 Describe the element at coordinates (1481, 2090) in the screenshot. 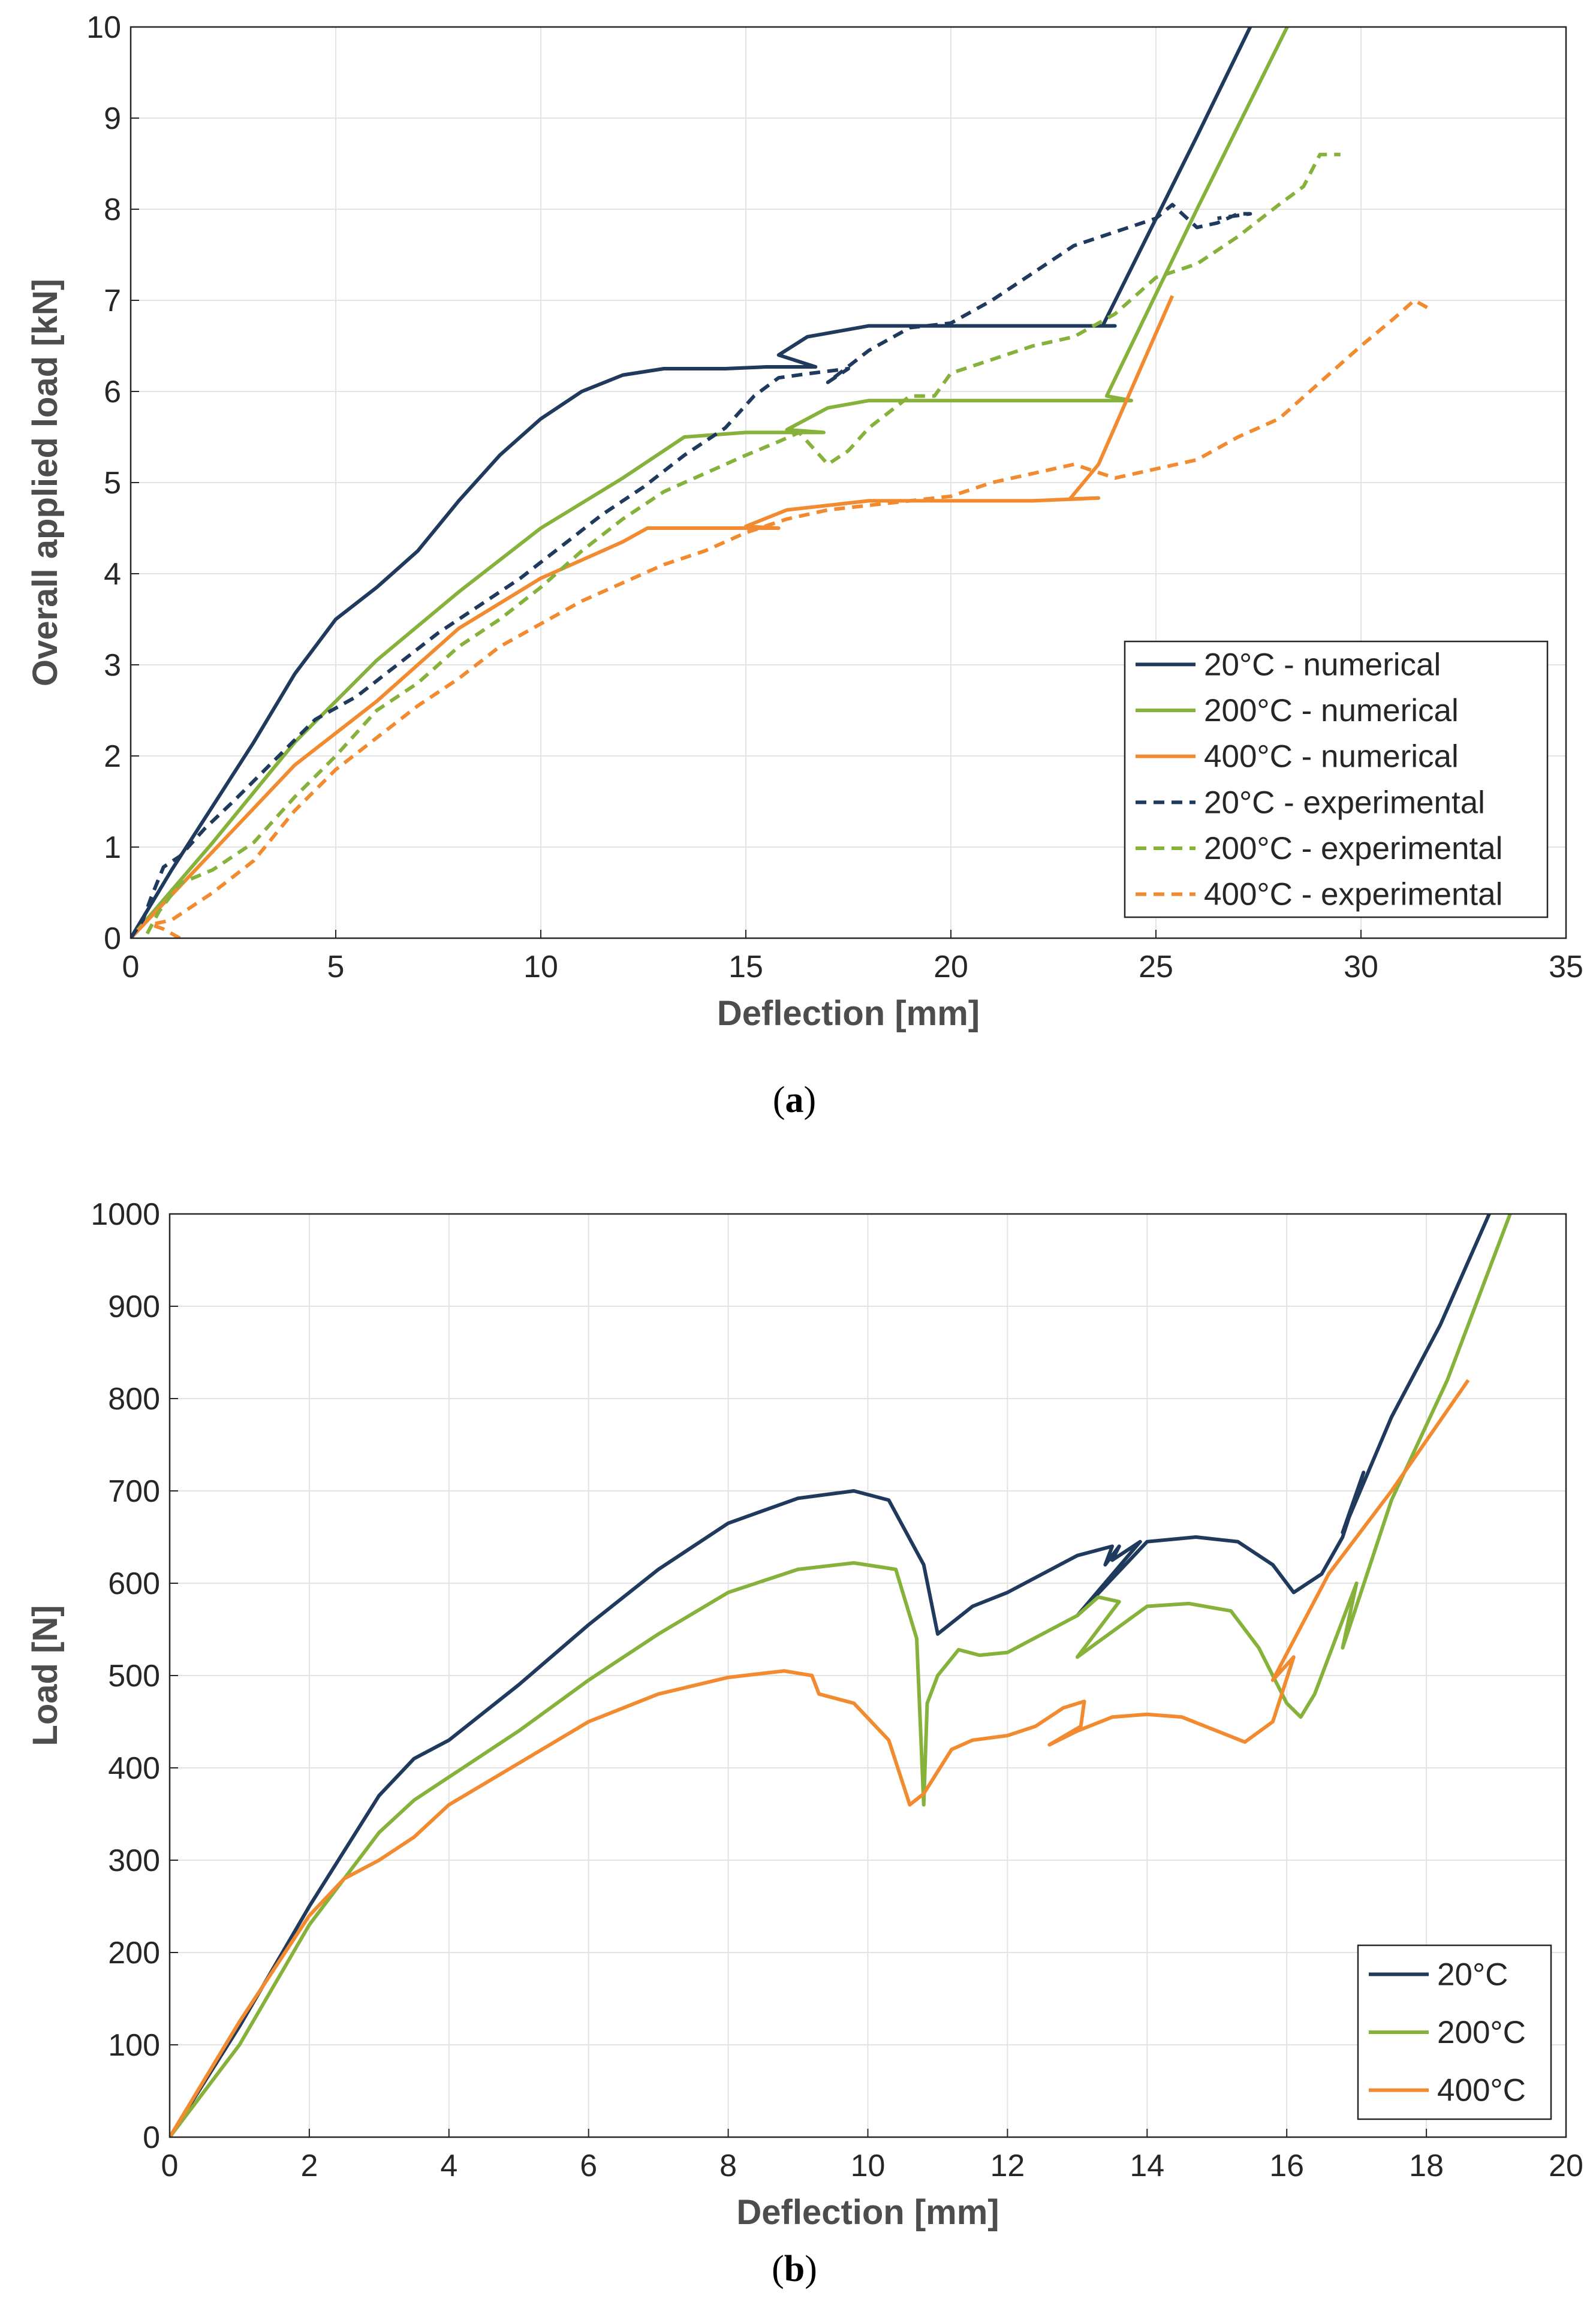

I see `legend-label: 400°C` at that location.